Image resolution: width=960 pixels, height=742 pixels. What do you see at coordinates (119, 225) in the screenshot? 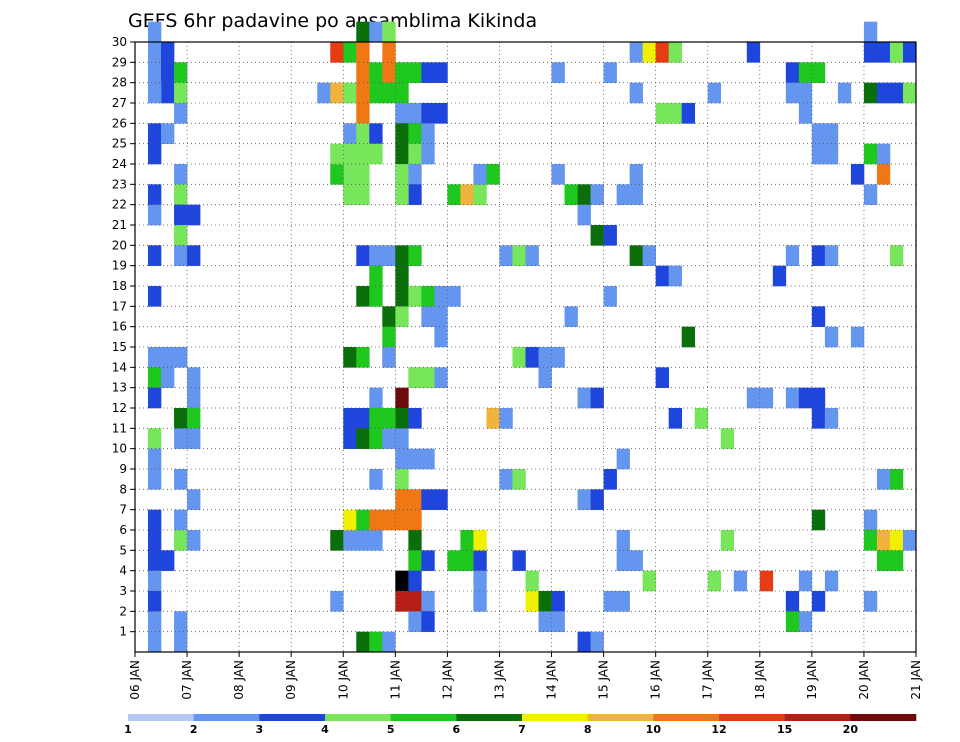
I see `y-tick-label: 21` at bounding box center [119, 225].